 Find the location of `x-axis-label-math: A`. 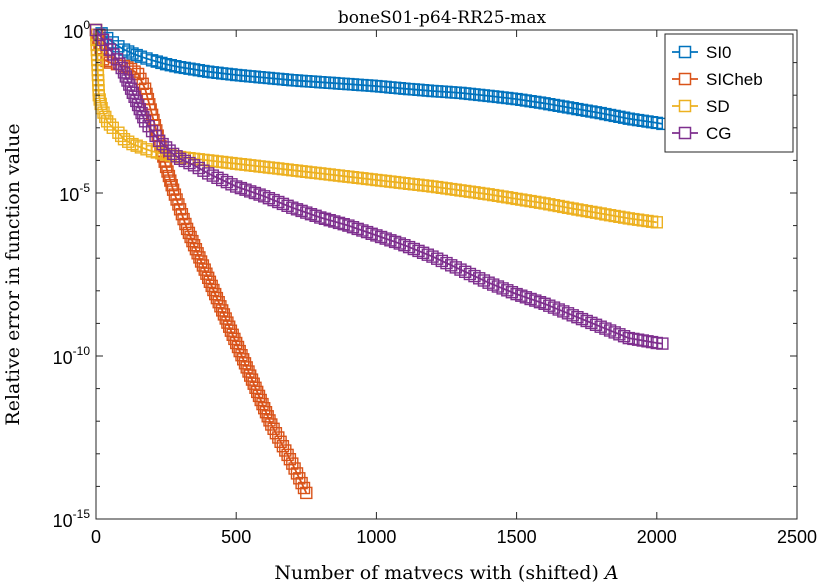

x-axis-label-math: A is located at coordinates (611, 573).